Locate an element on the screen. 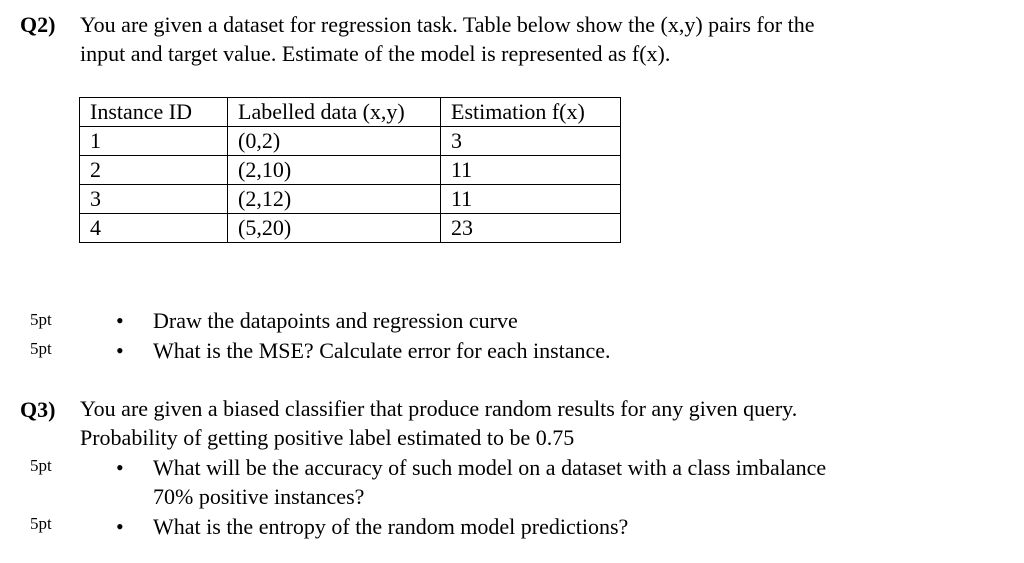  table-row: 4 (5,20) 23 is located at coordinates (350, 228).